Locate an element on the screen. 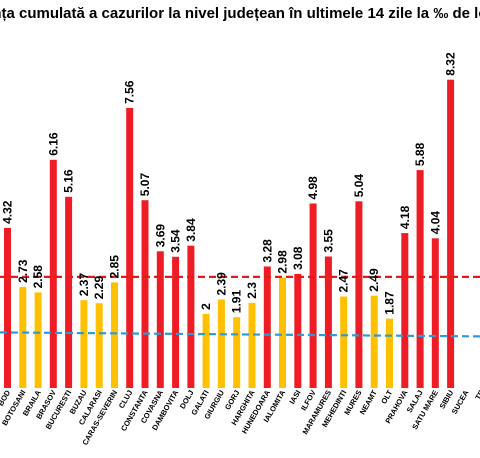 This screenshot has width=480, height=458. bar-brasov is located at coordinates (53, 273).